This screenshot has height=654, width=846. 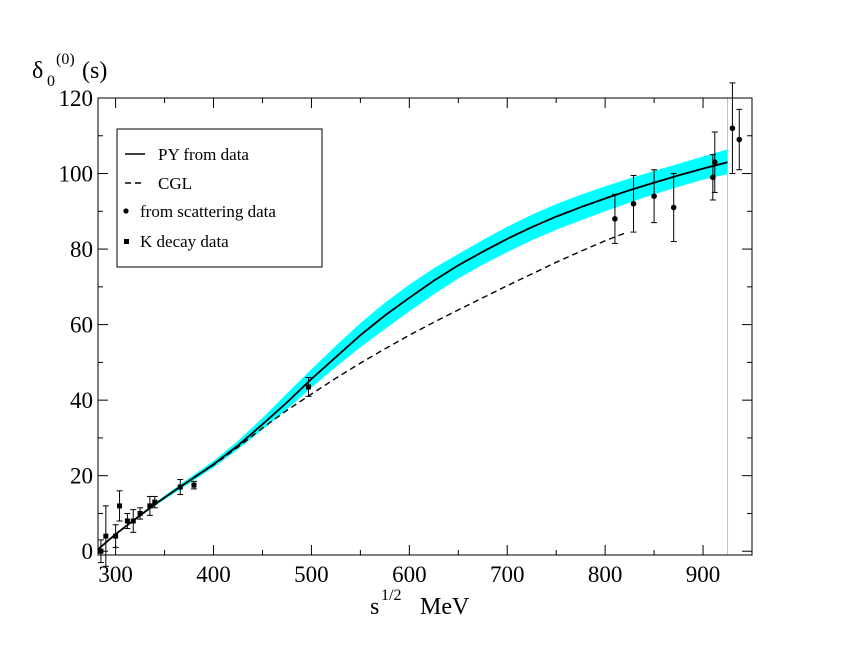 I want to click on x-axis-label: s 1/2 MeV, so click(x=420, y=603).